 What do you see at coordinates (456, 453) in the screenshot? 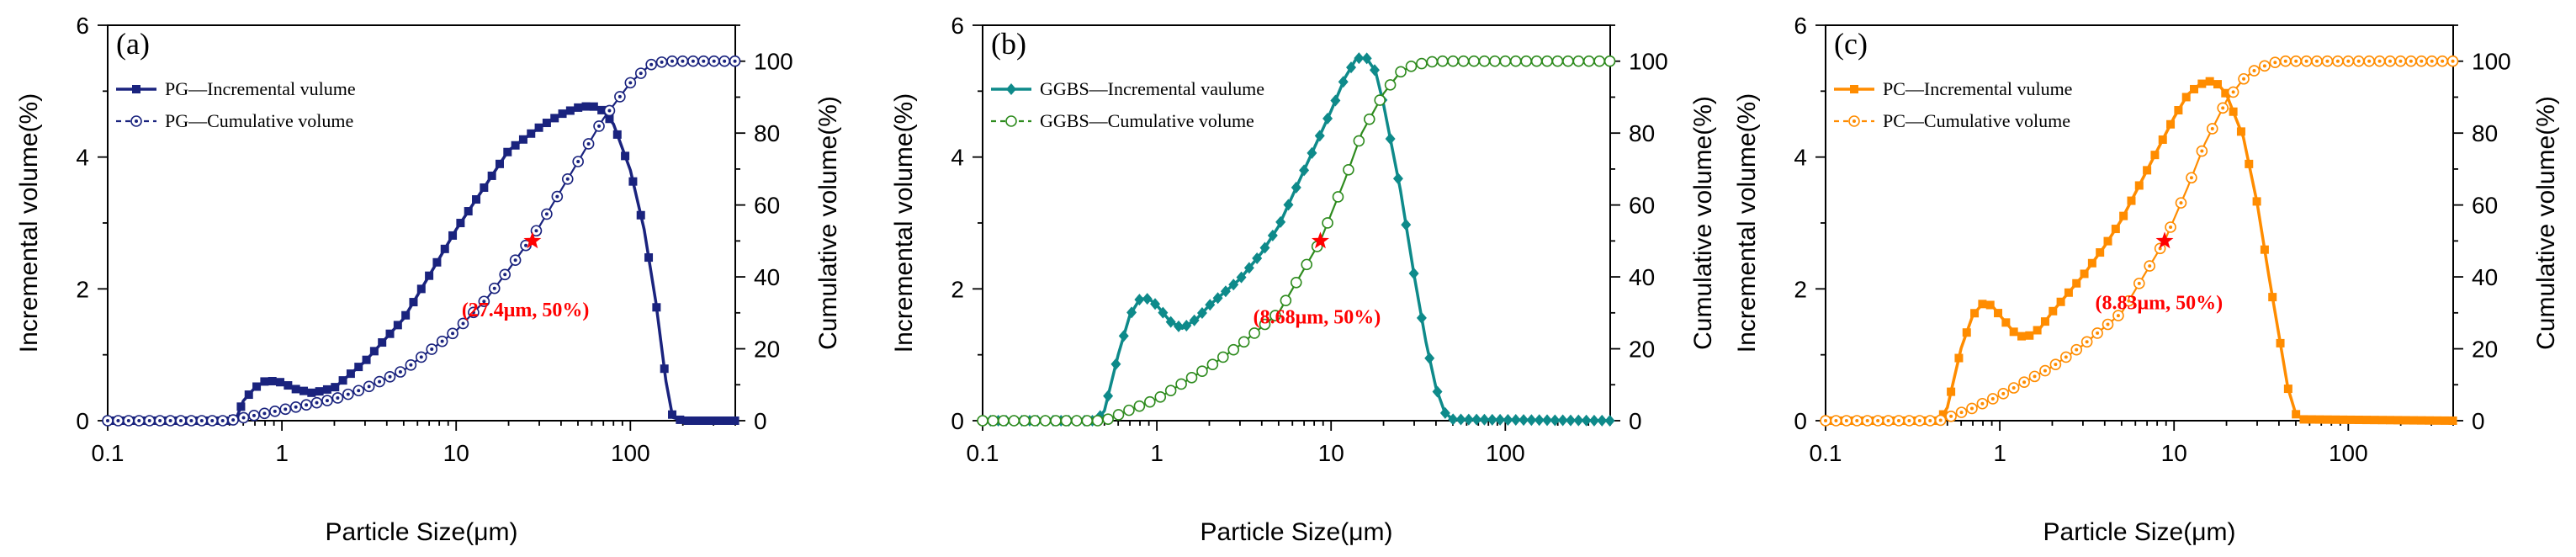
I see `x-tick-label: 10` at bounding box center [456, 453].